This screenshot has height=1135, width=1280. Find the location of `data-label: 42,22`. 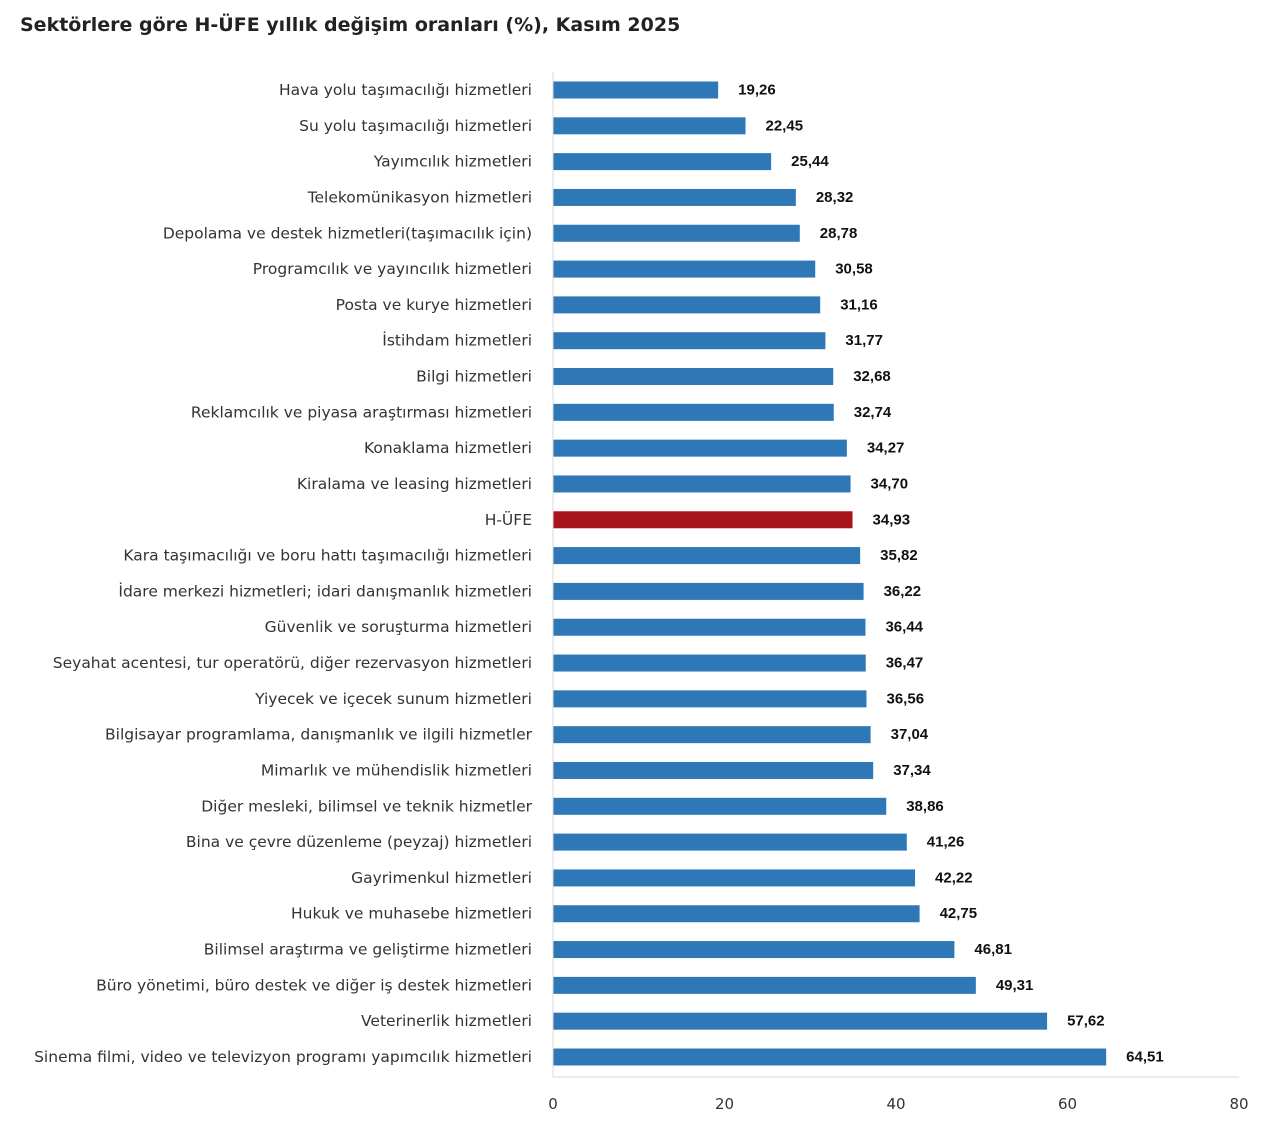

data-label: 42,22 is located at coordinates (954, 877).